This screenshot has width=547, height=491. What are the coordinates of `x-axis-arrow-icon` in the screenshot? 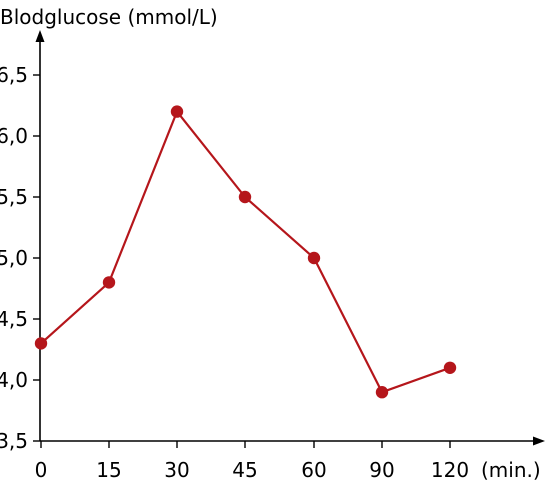 It's located at (539, 441).